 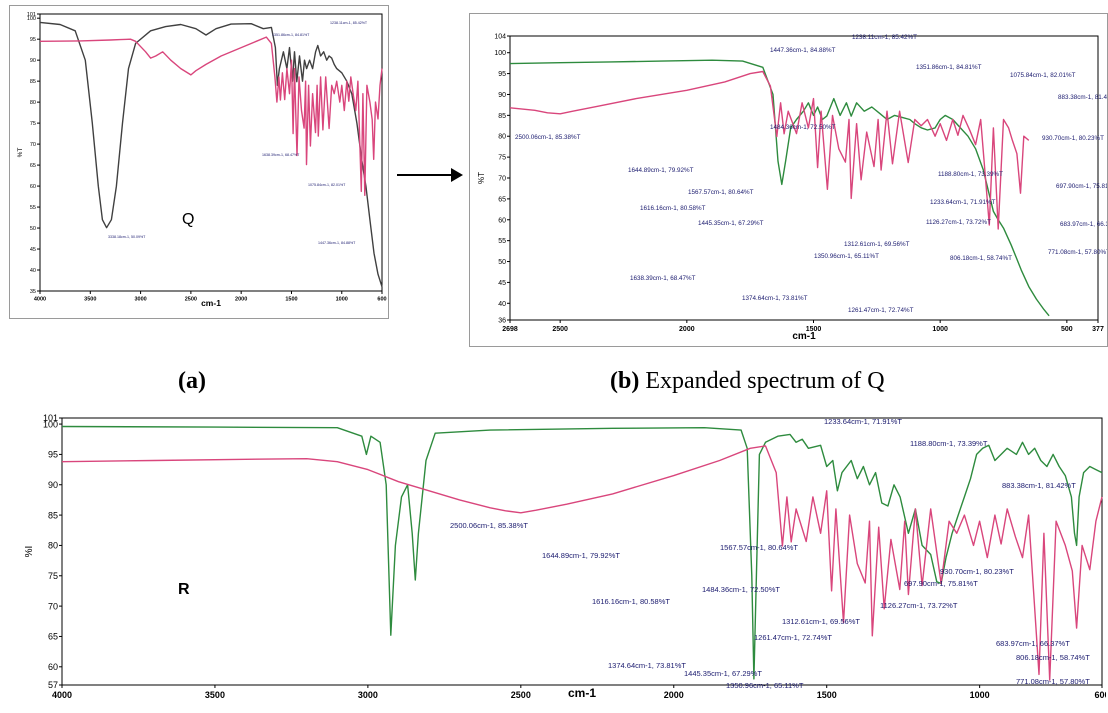 I want to click on x-tick-label: 377, so click(x=1098, y=329).